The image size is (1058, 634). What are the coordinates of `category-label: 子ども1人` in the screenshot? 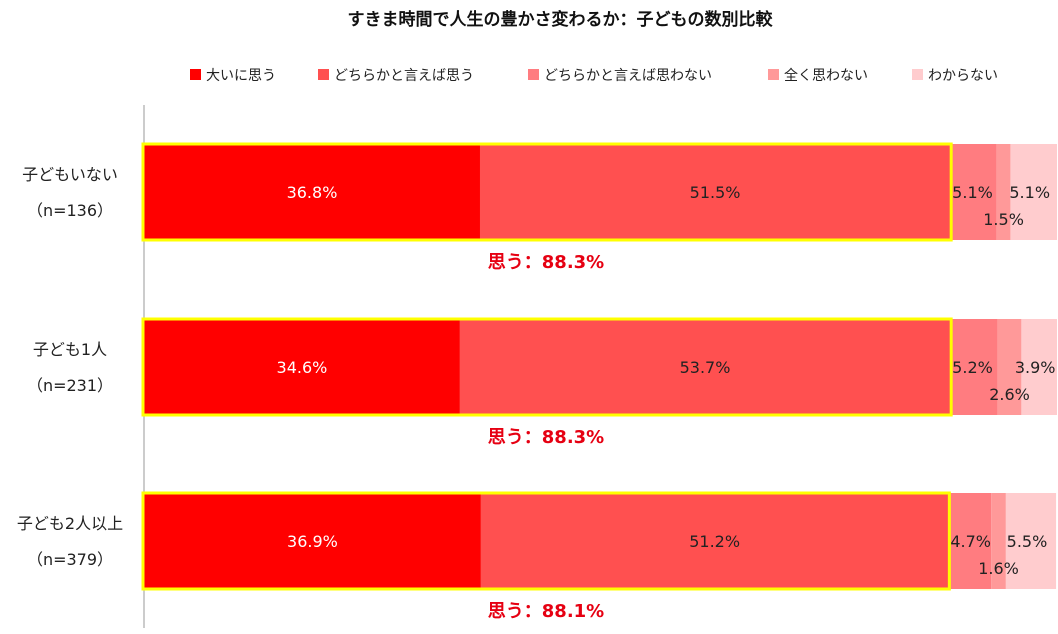 It's located at (70, 349).